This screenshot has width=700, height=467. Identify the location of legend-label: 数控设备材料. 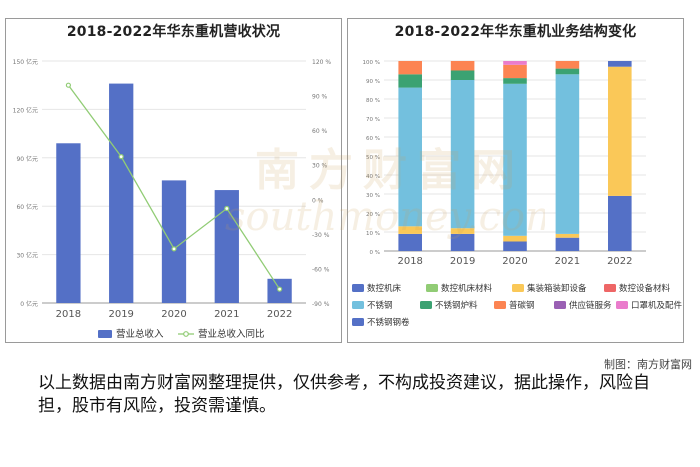
(645, 288).